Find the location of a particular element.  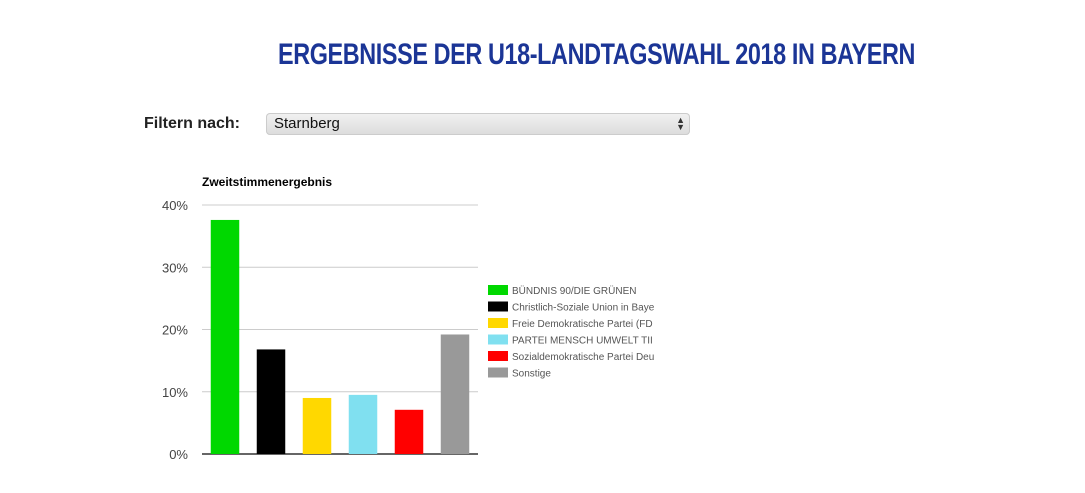

legend-label: PARTEI MENSCH UMWELT TII is located at coordinates (582, 341).